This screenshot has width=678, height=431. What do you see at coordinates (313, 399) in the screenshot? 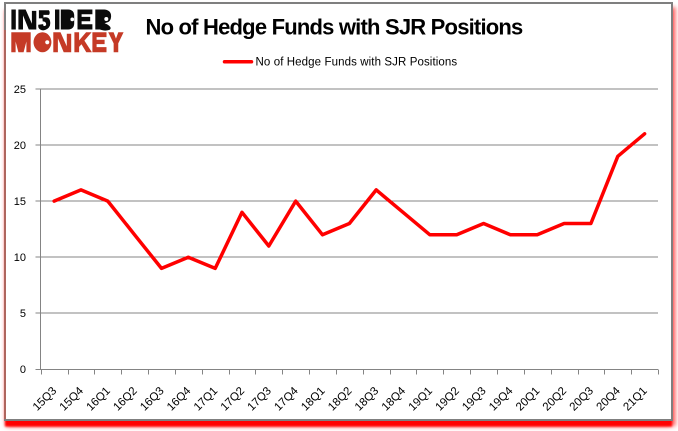
I see `svg-text: 18Q1` at bounding box center [313, 399].